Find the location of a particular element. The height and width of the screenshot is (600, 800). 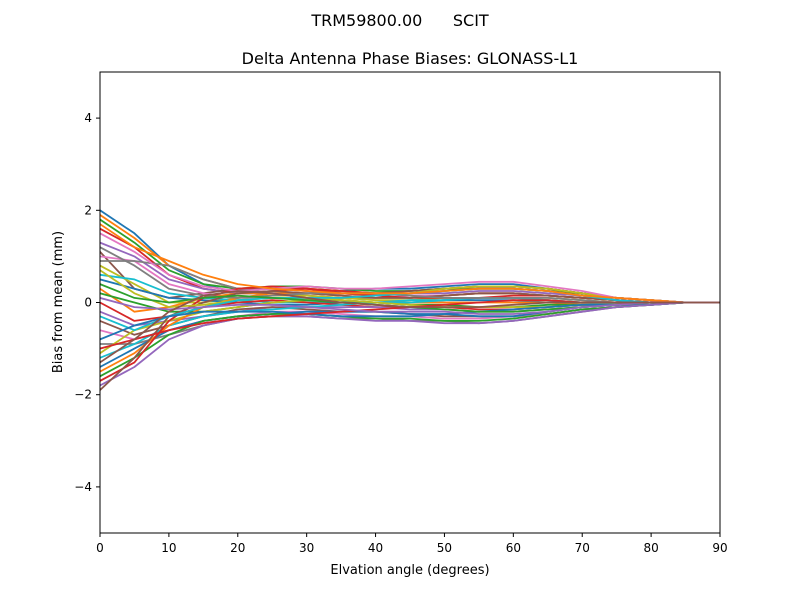

x-axis-label: Elvation angle (degrees) is located at coordinates (409, 570).